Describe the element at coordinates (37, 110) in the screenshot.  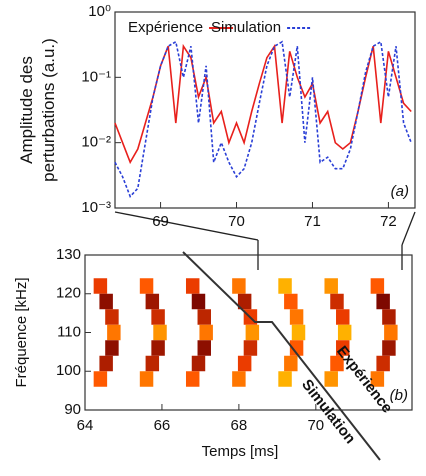
I see `y-axis-label: Amplitude des perturbations (a.u.)` at that location.